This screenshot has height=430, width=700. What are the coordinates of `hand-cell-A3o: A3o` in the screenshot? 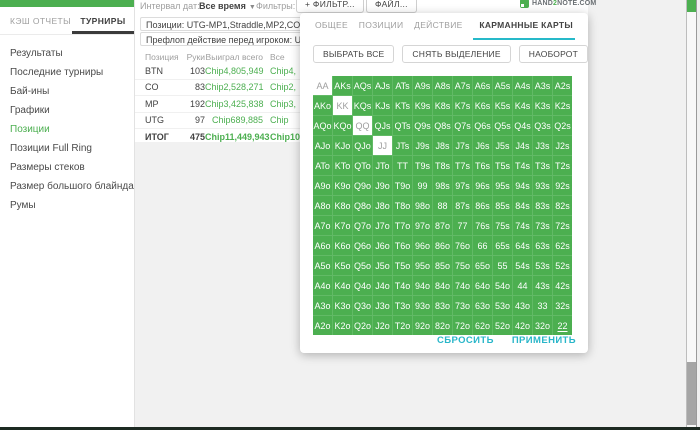 It's located at (322, 305).